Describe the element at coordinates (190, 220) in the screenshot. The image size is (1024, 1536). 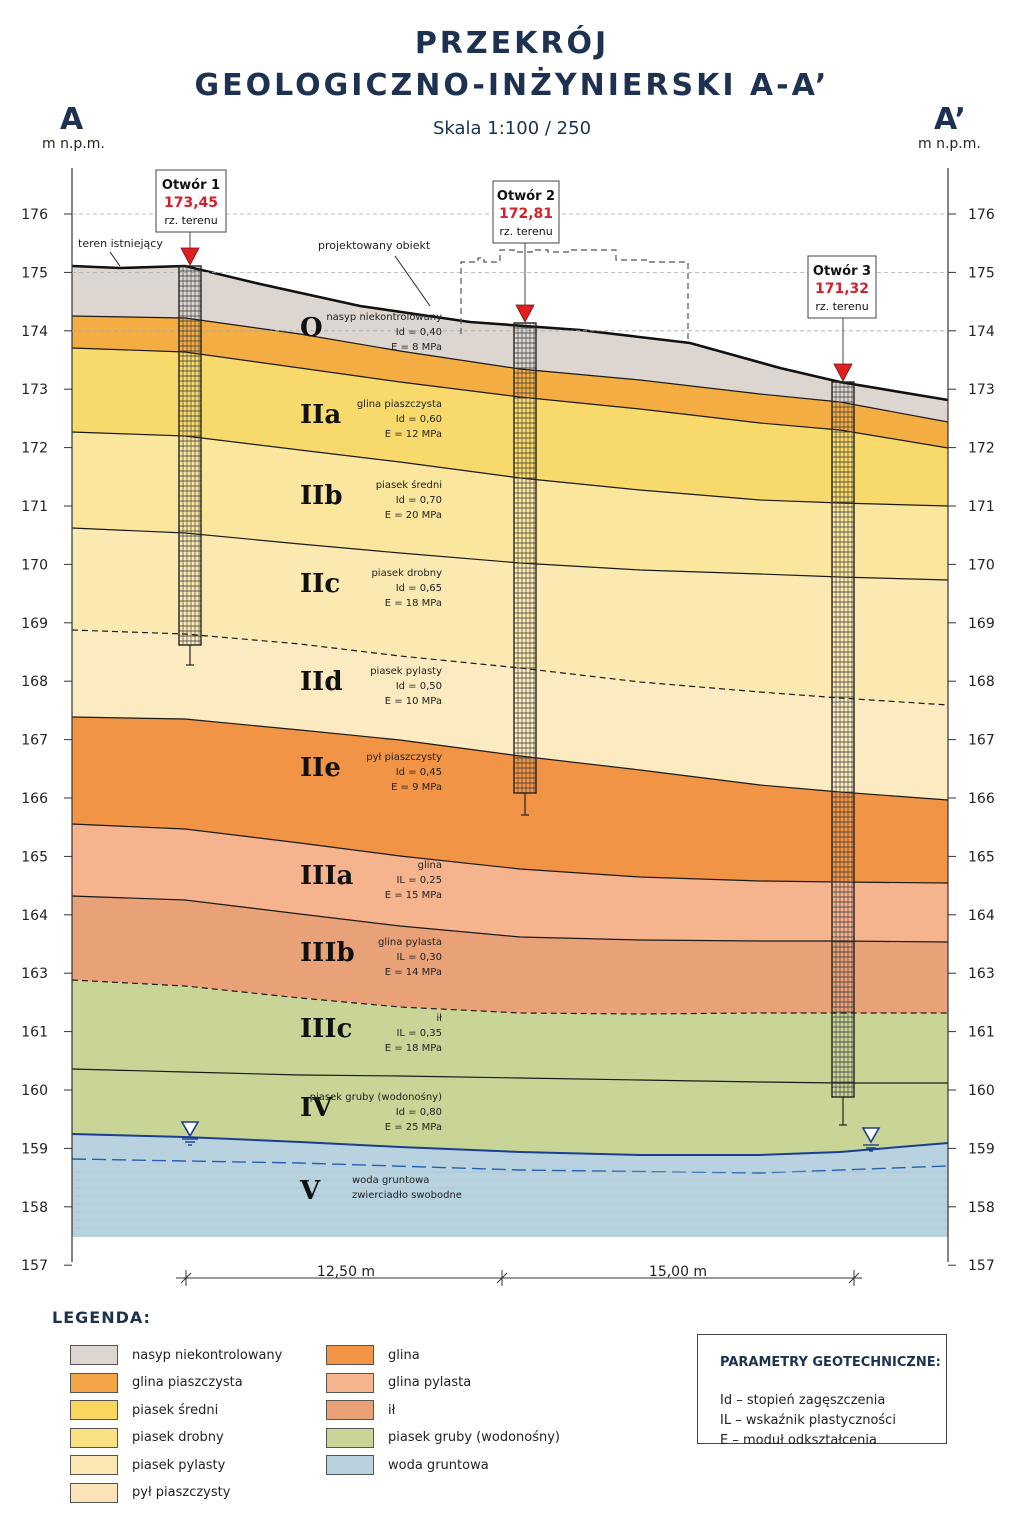
I see `borehole-elevation-label: rz. terenu` at that location.